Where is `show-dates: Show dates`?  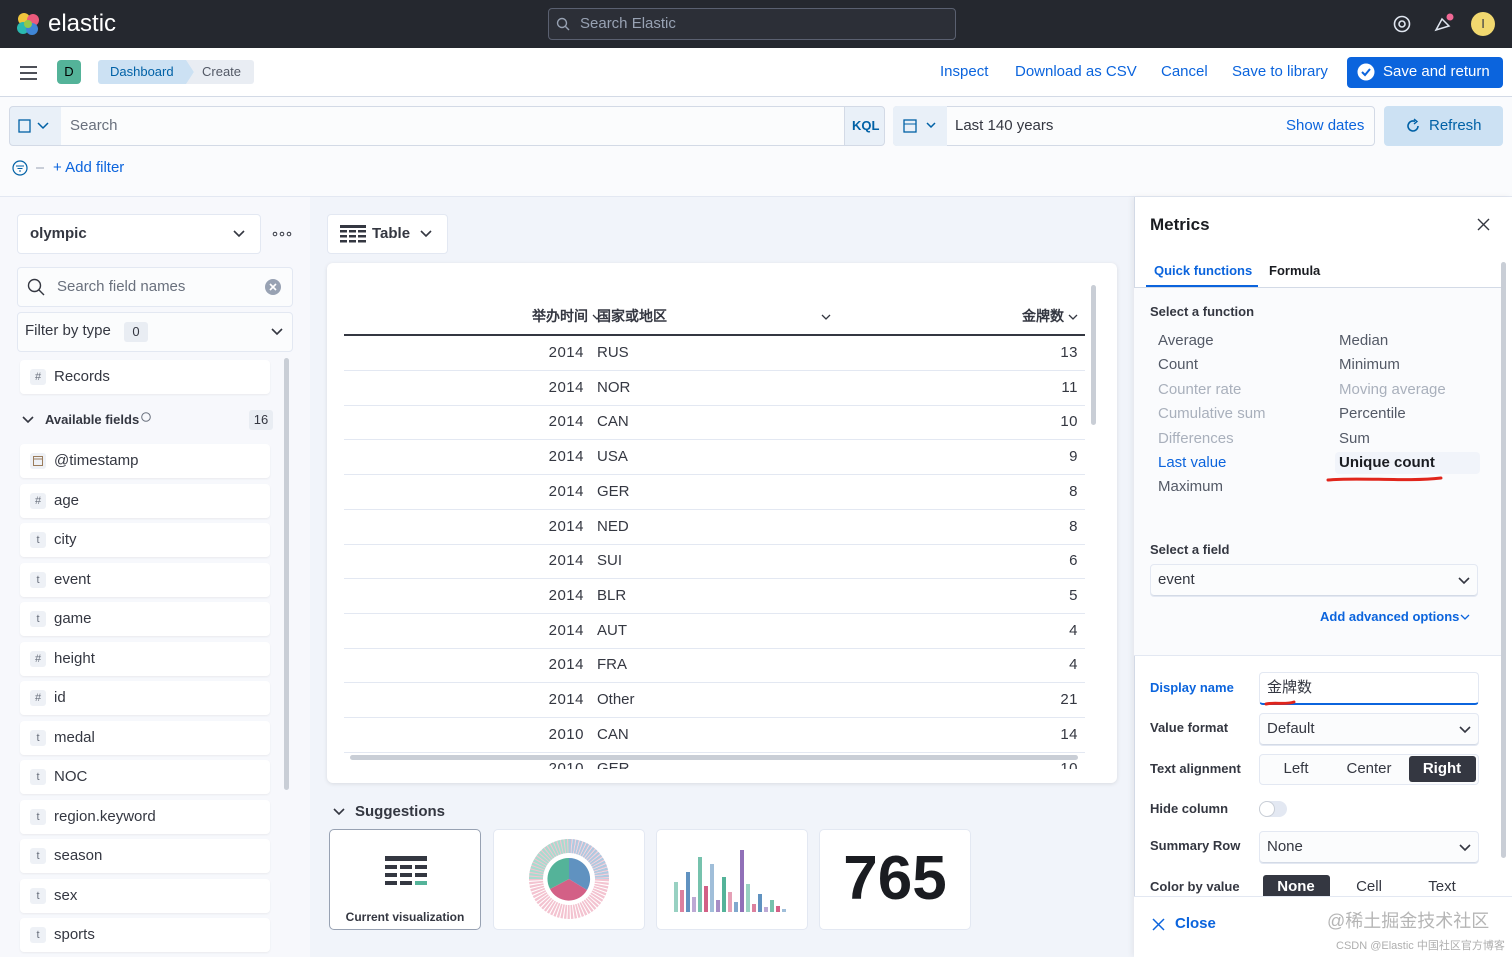
show-dates: Show dates is located at coordinates (1325, 125).